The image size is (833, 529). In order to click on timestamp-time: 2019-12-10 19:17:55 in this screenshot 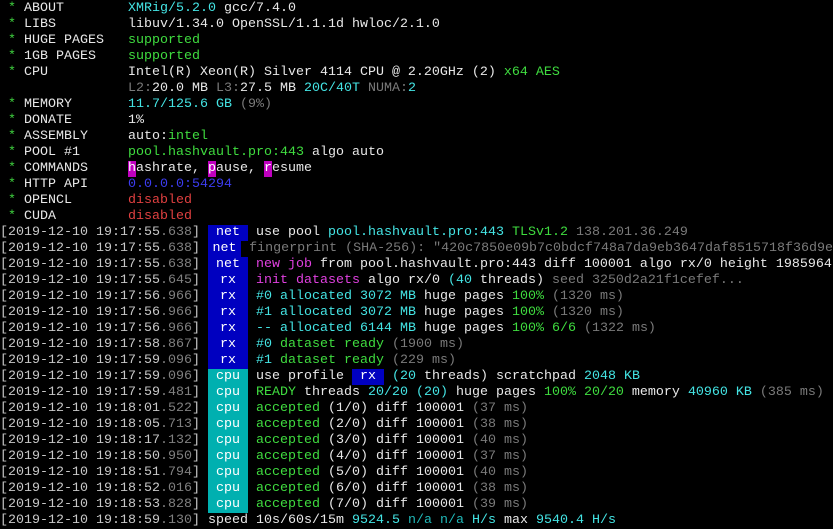, I will do `click(84, 280)`.